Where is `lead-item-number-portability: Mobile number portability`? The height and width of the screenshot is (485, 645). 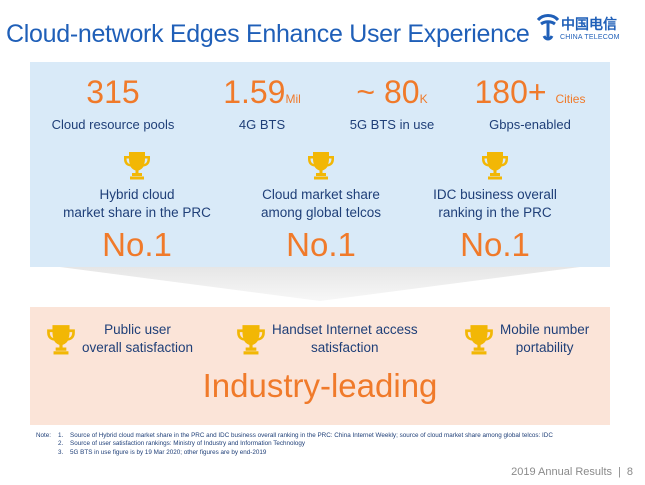
lead-item-number-portability: Mobile number portability is located at coordinates (526, 339).